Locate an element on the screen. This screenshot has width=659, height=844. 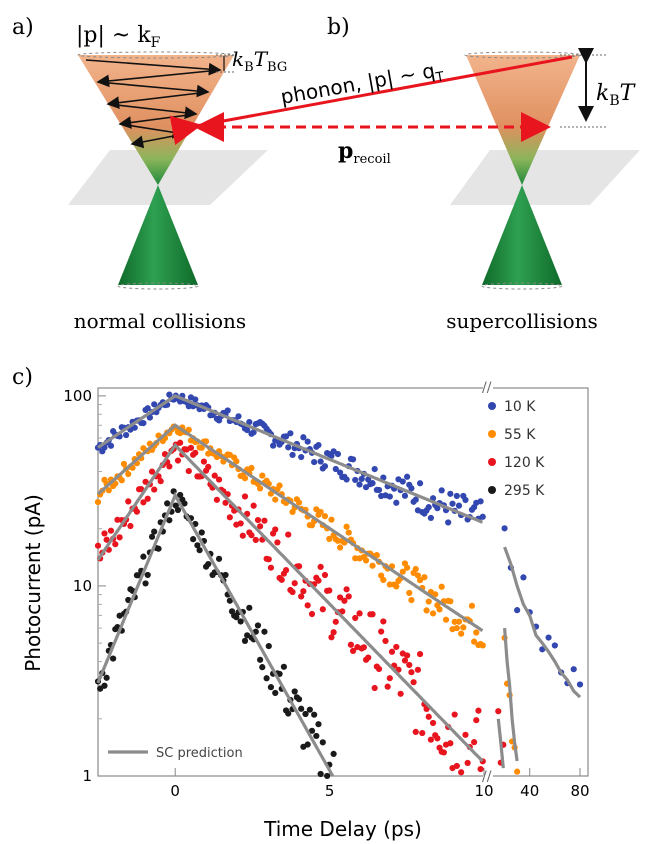
legend-prediction-label: SC prediction is located at coordinates (199, 753).